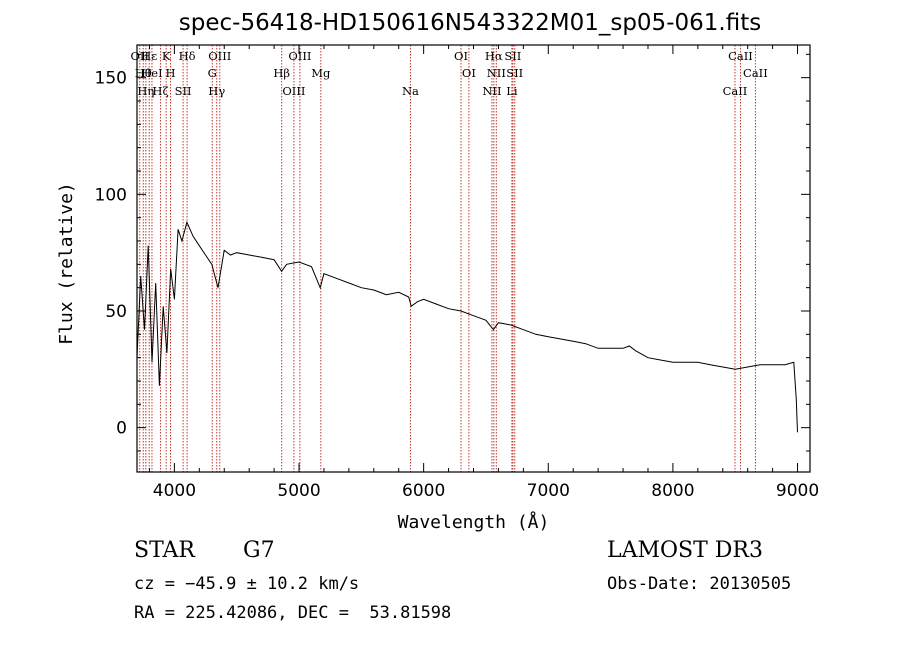 Image resolution: width=900 pixels, height=649 pixels. What do you see at coordinates (149, 56) in the screenshot?
I see `line-mark-label-3: Hε` at bounding box center [149, 56].